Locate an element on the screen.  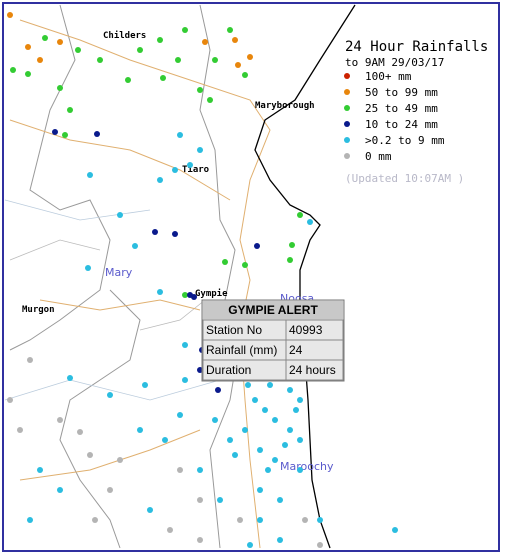
legend-label: 0 mm is located at coordinates (378, 156).